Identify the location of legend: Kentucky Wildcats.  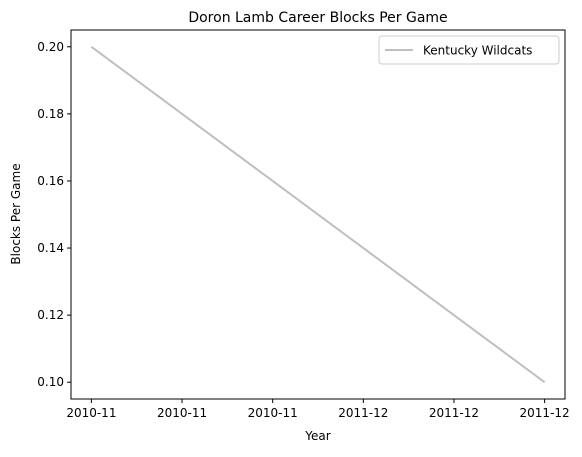
(469, 50).